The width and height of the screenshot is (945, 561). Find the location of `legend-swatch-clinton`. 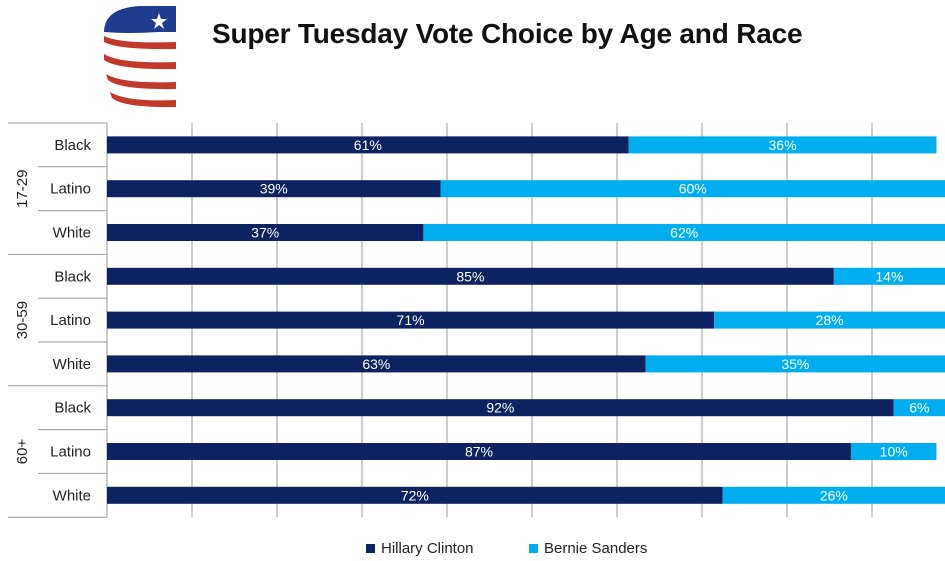

legend-swatch-clinton is located at coordinates (370, 548).